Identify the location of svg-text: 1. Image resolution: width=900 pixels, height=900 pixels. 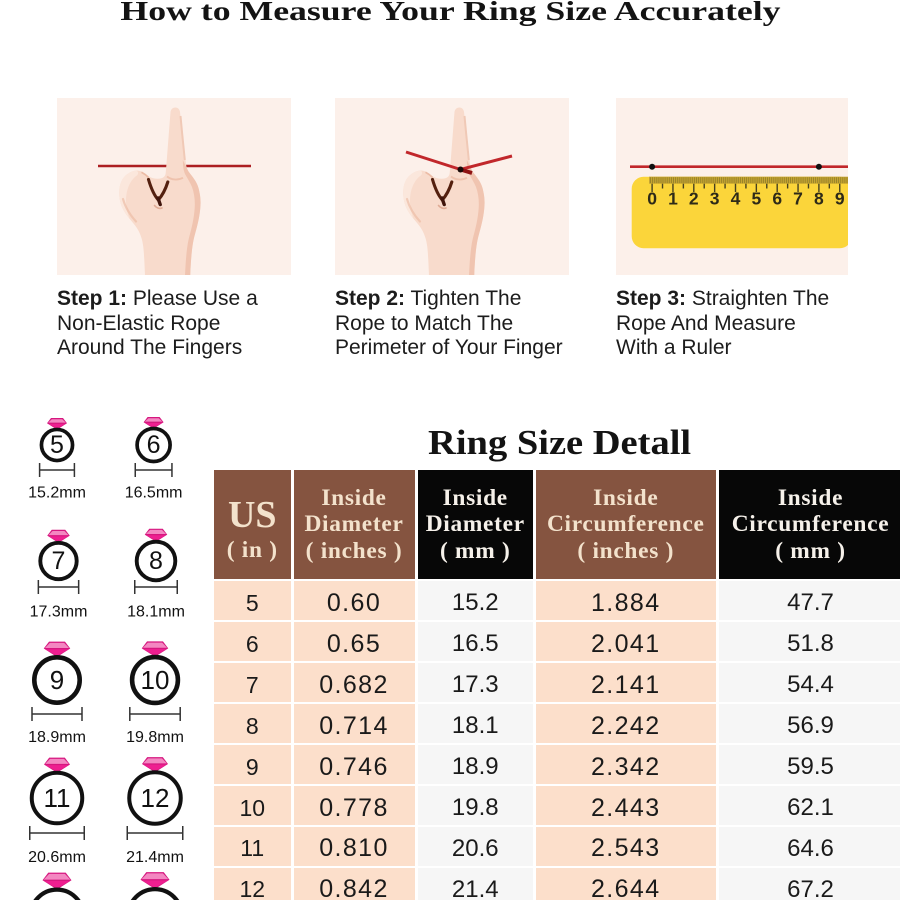
(673, 199).